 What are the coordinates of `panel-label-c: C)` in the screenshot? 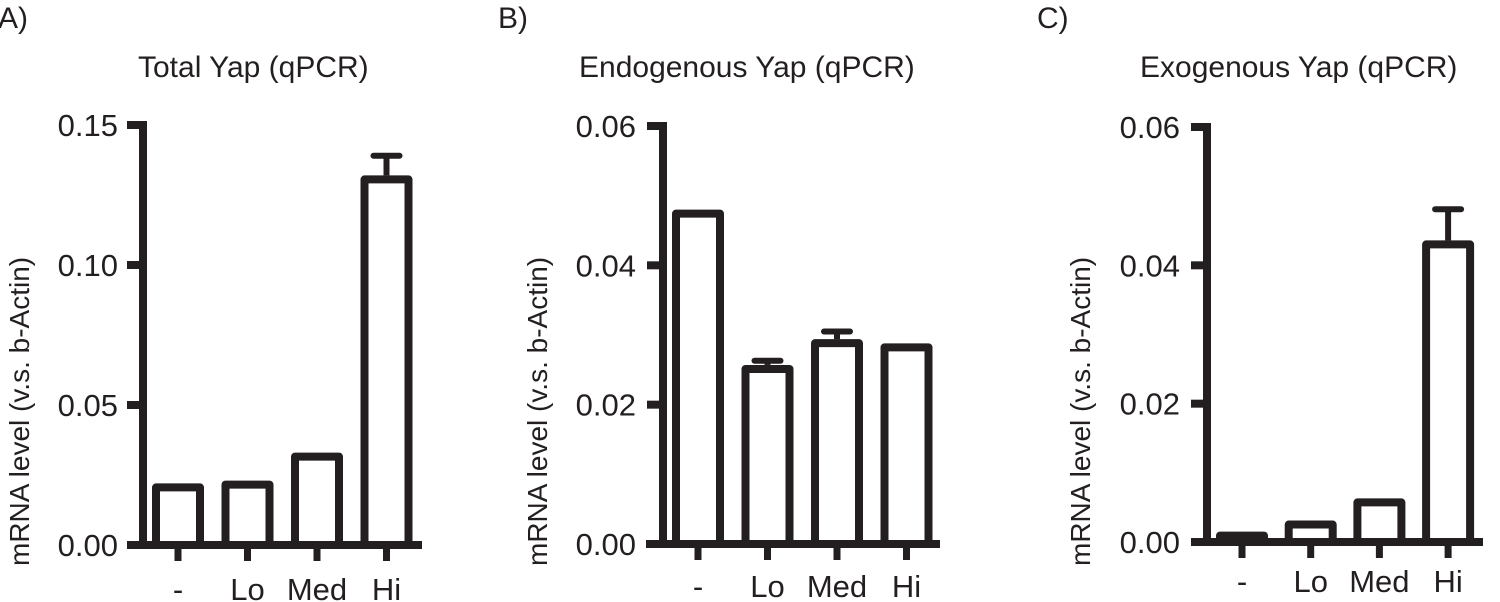 It's located at (1053, 18).